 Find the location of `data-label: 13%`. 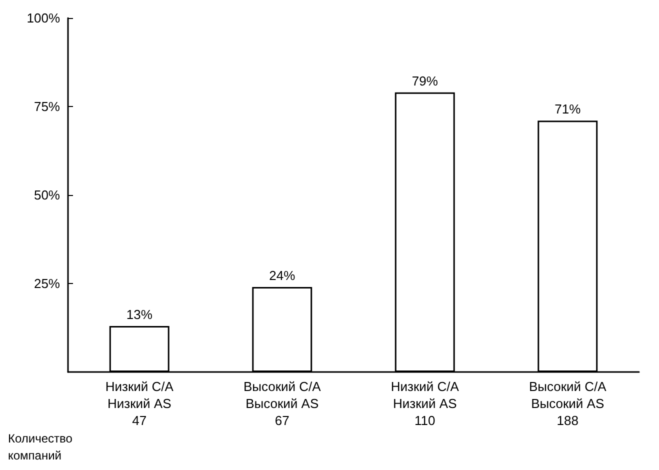

data-label: 13% is located at coordinates (139, 314).